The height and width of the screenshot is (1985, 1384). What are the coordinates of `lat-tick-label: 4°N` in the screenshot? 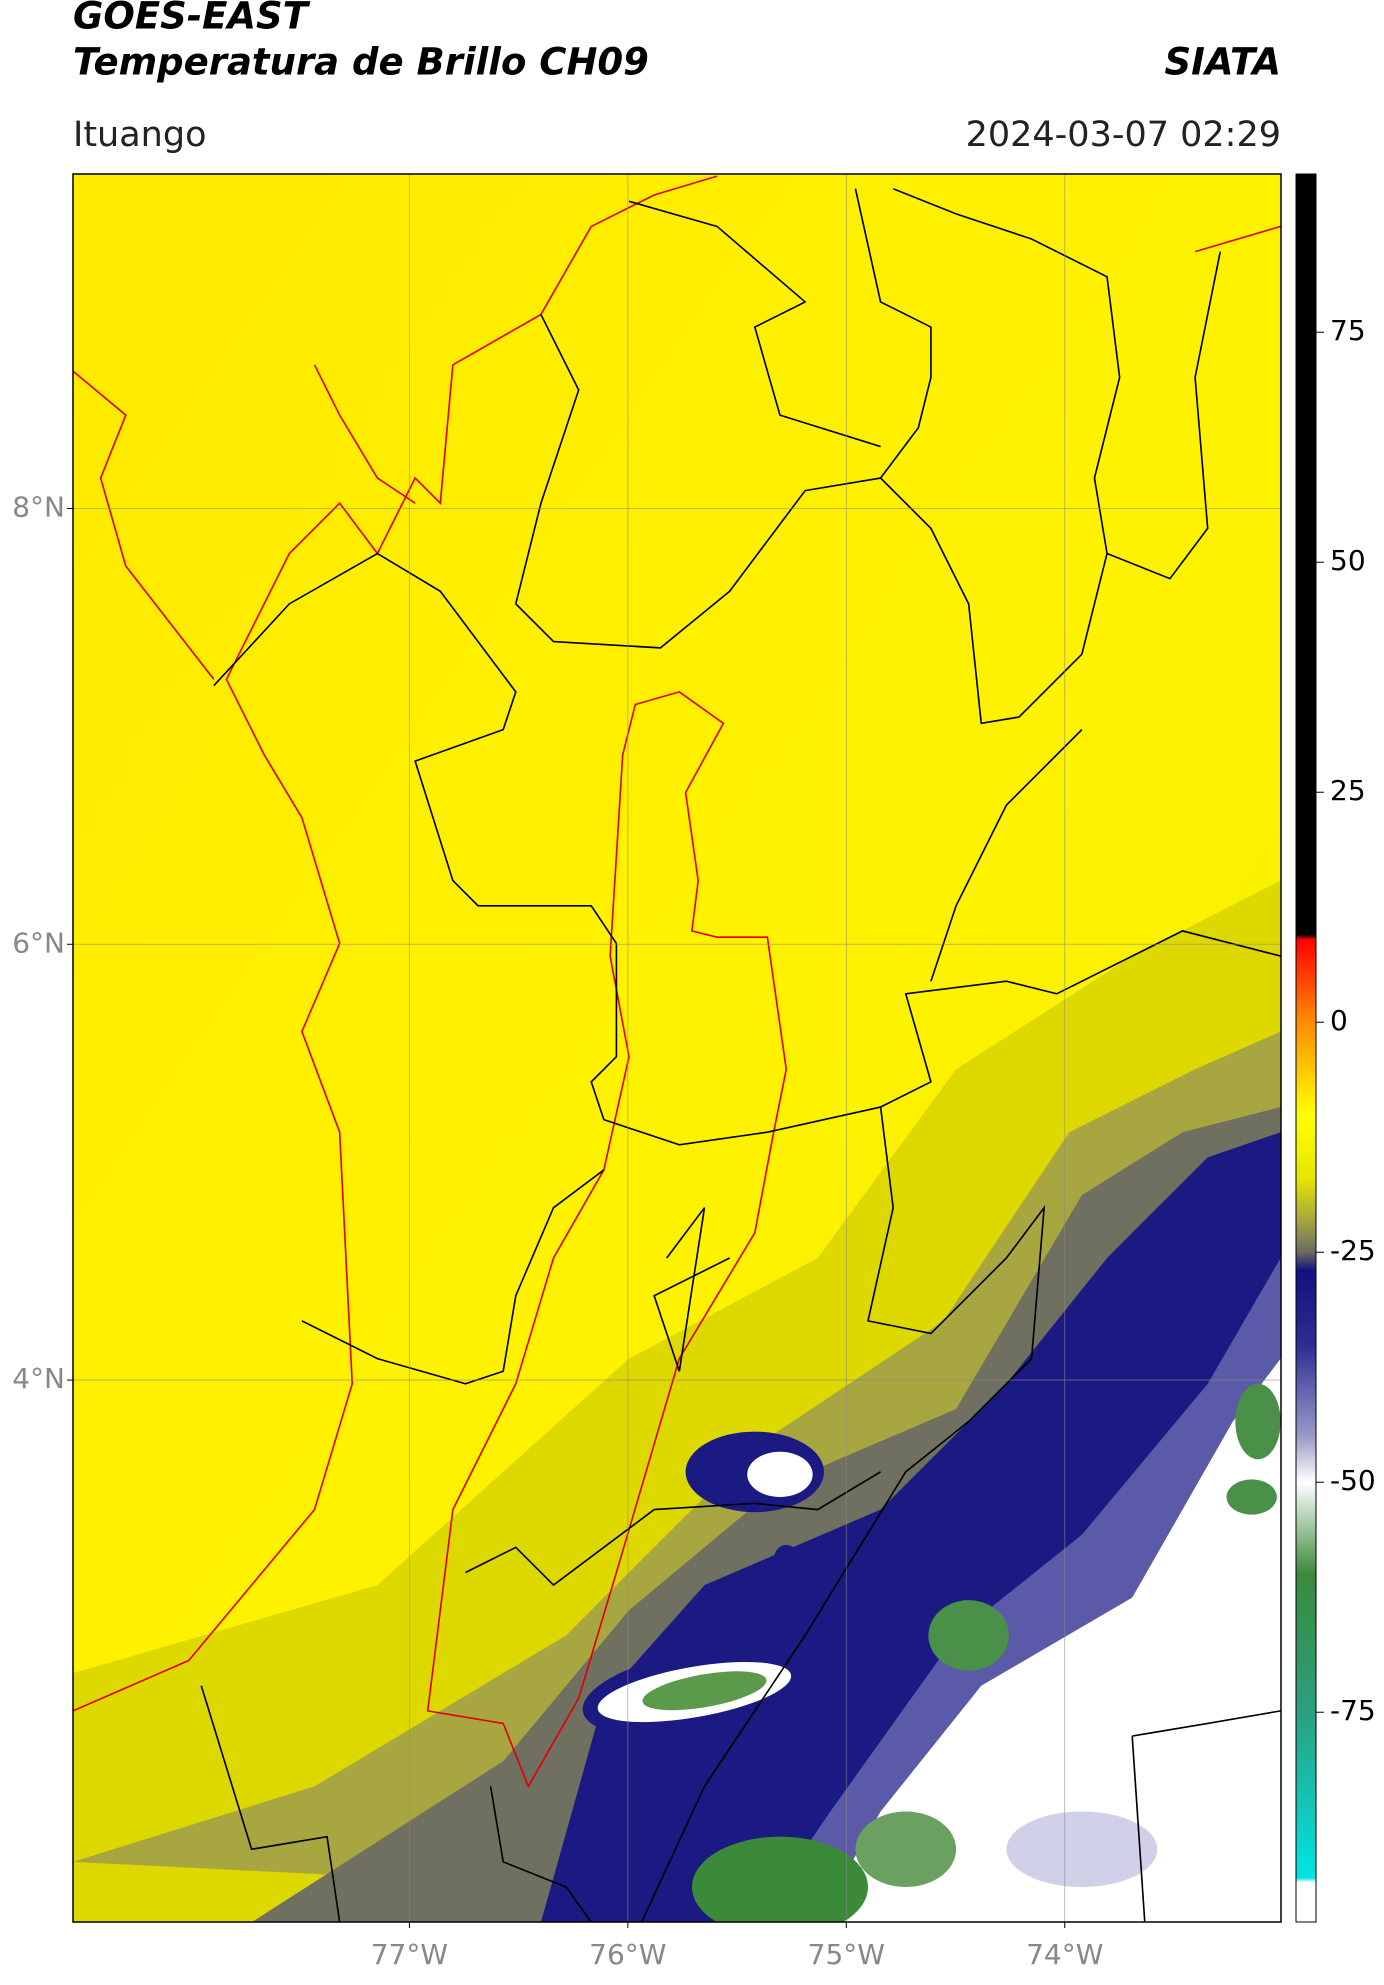 It's located at (38, 1378).